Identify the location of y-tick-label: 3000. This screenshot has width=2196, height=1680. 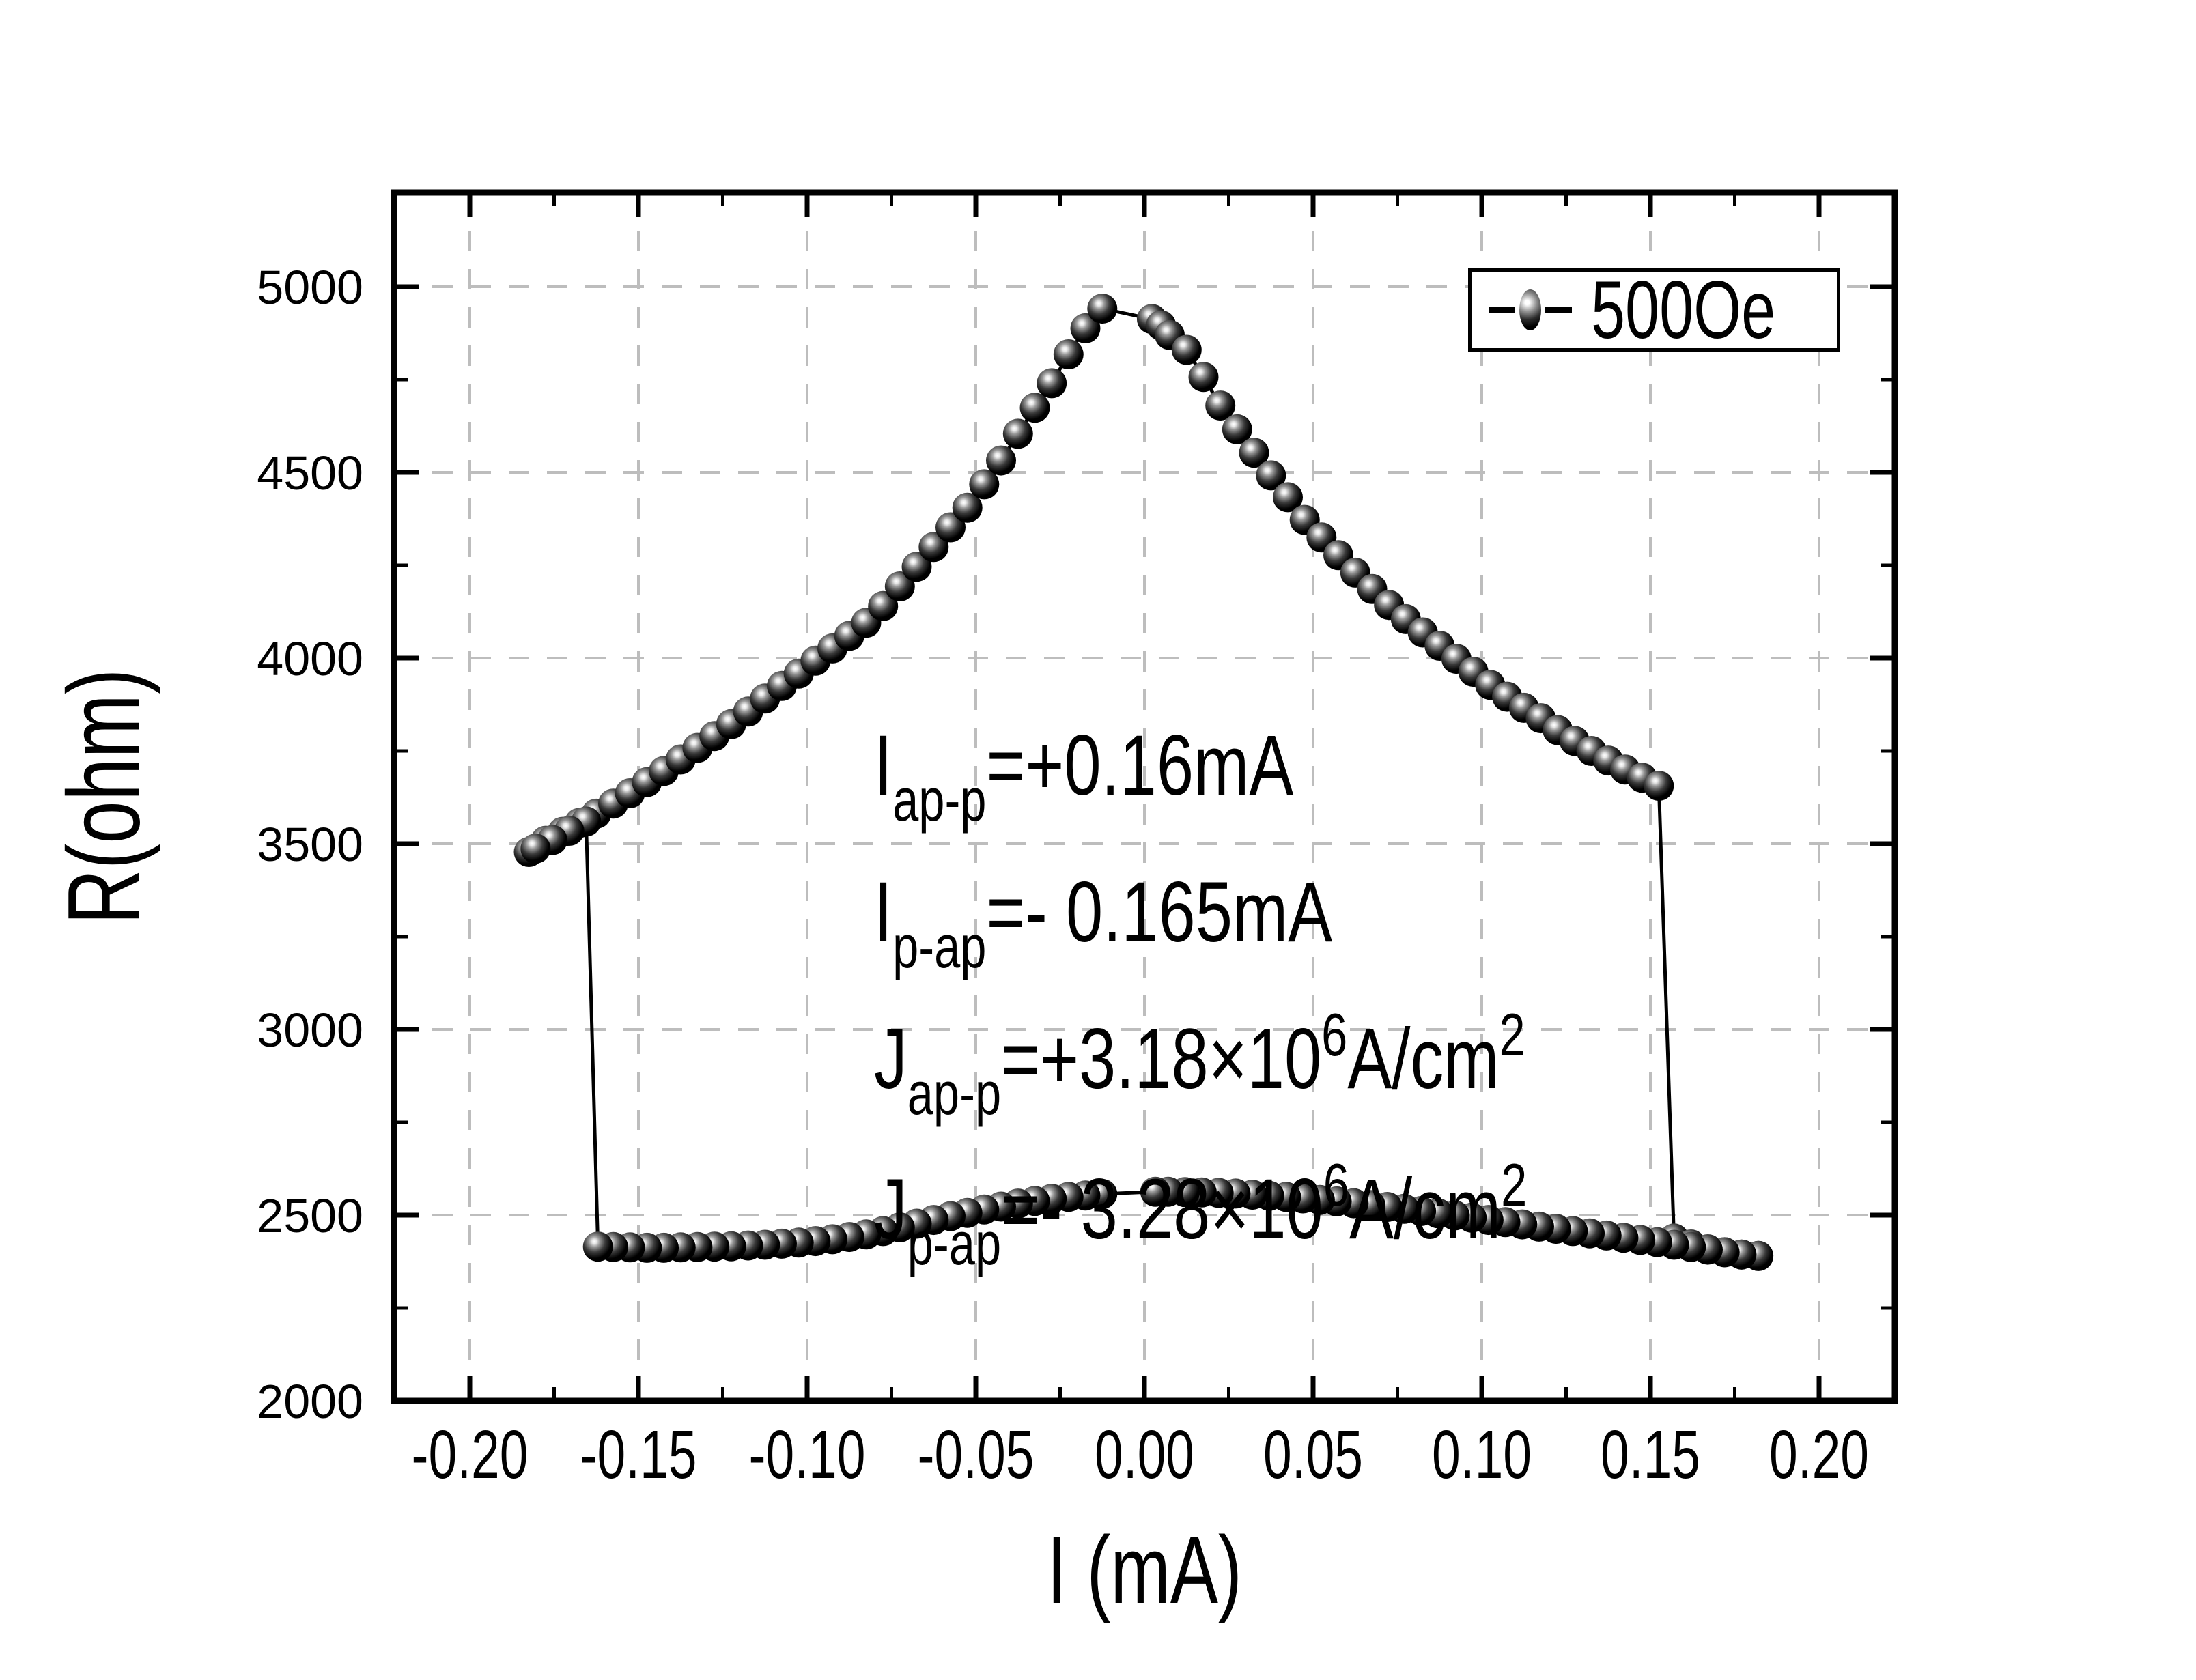
(310, 1030).